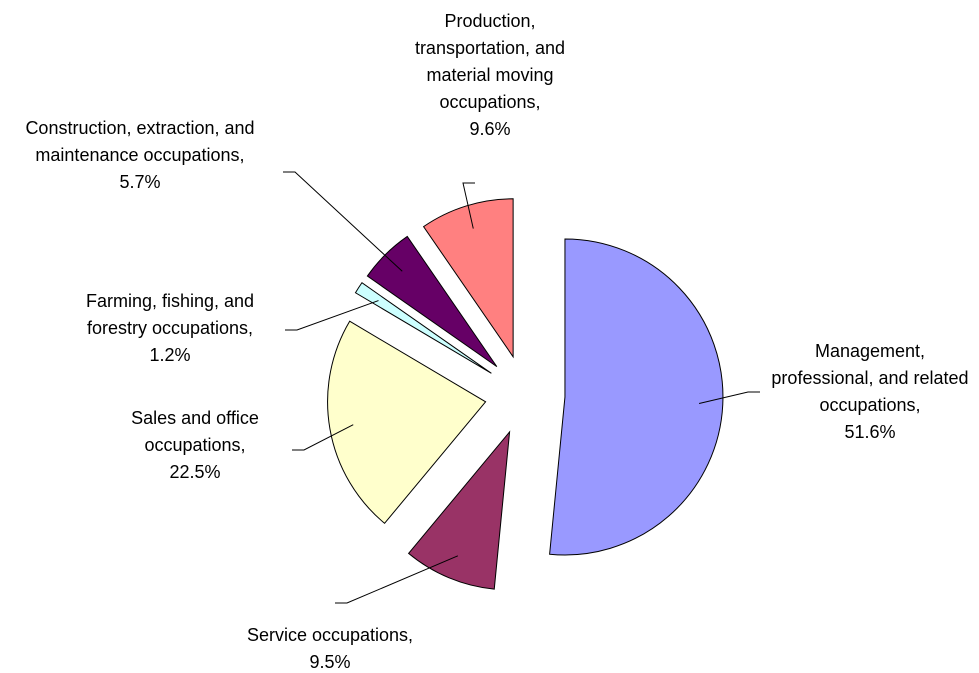 This screenshot has height=673, width=979. Describe the element at coordinates (870, 432) in the screenshot. I see `value-label: 51.6%` at that location.